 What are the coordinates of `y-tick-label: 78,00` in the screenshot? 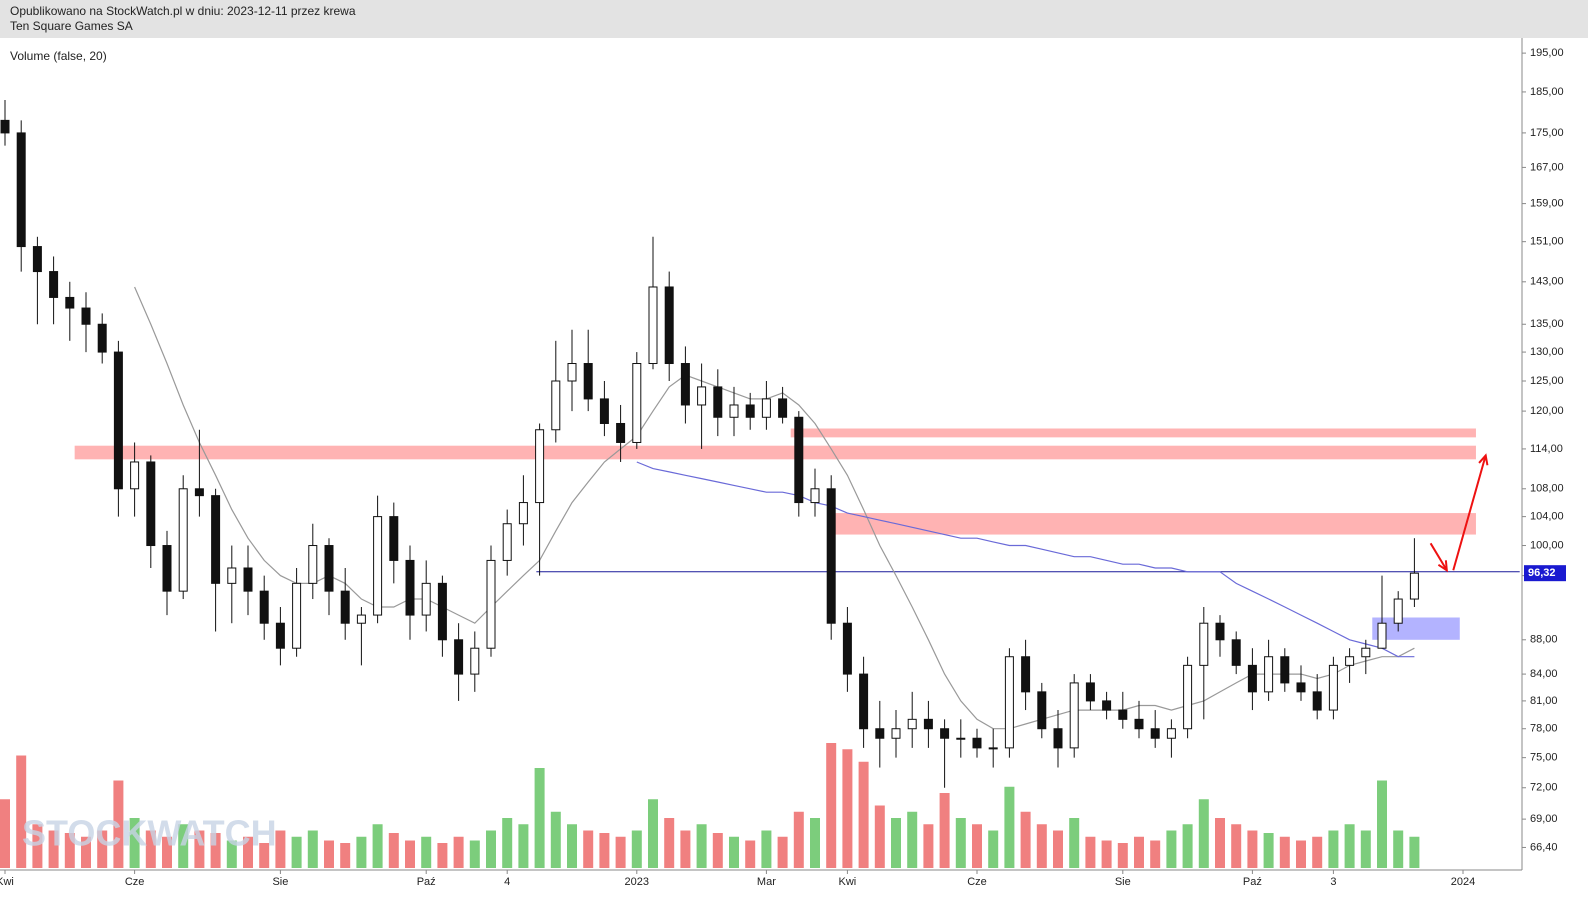 It's located at (1544, 729).